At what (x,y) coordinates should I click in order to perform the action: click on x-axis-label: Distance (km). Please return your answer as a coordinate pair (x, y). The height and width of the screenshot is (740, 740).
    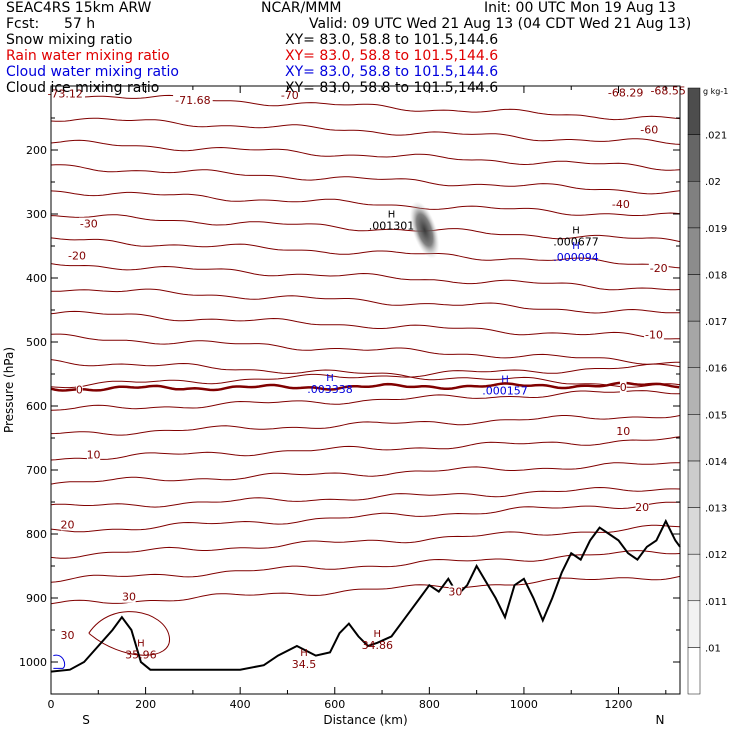
    Looking at the image, I should click on (365, 720).